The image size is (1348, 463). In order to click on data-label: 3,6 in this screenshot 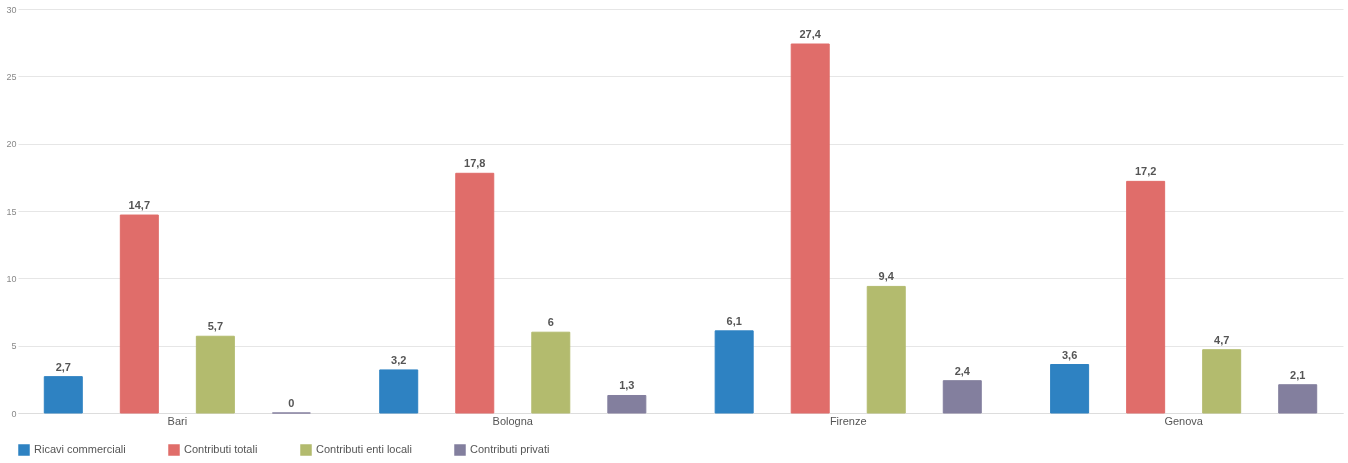, I will do `click(1069, 354)`.